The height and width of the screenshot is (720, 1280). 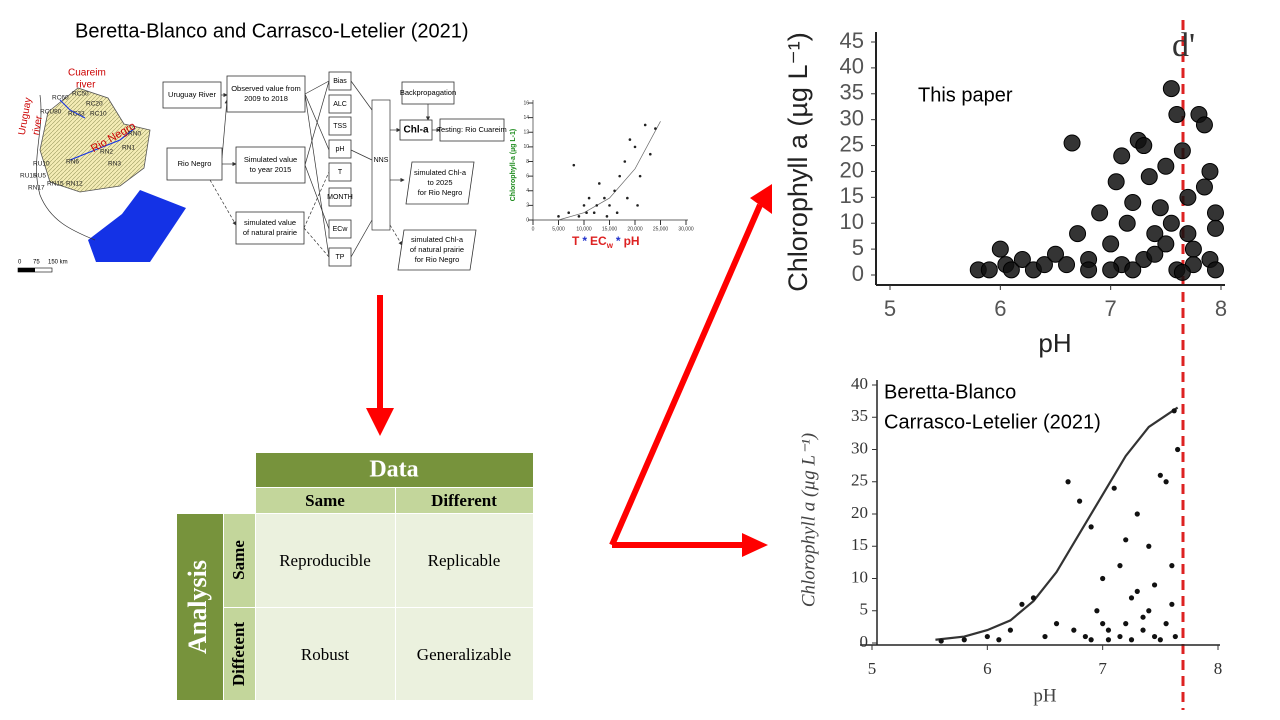 I want to click on y-tick-label: 14, so click(x=526, y=118).